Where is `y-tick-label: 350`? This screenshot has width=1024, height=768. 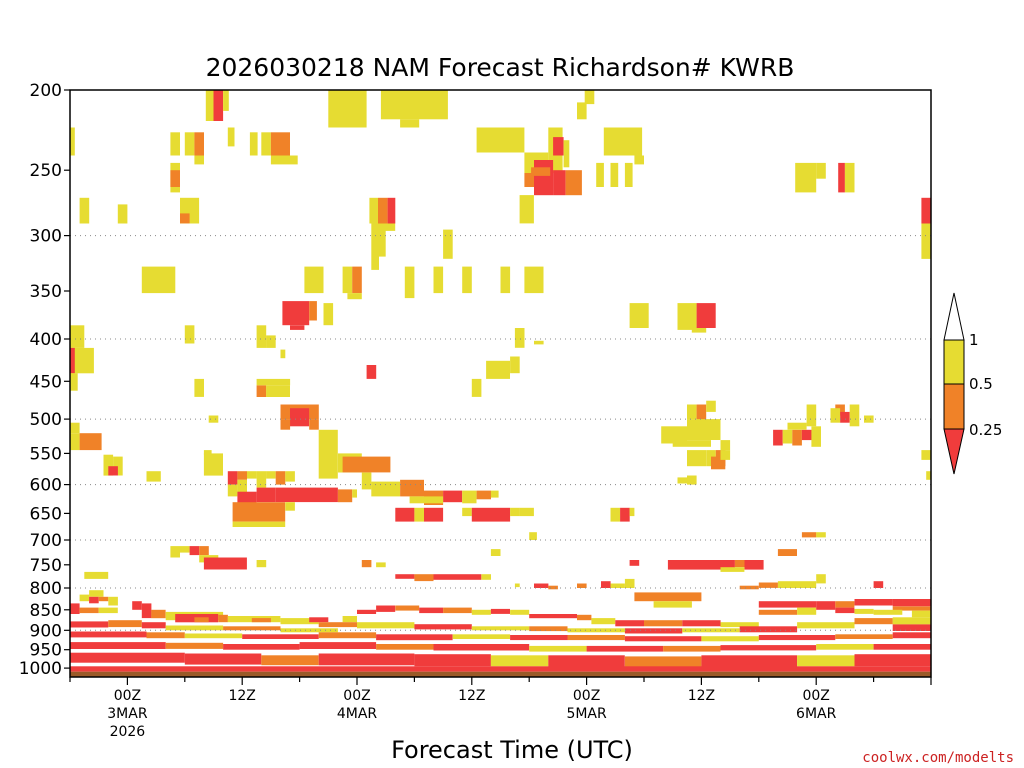
y-tick-label: 350 is located at coordinates (46, 292).